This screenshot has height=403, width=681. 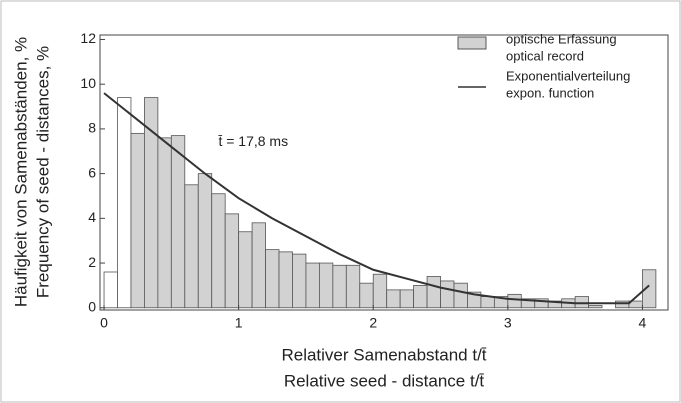 What do you see at coordinates (508, 323) in the screenshot?
I see `x-tick-label: 3` at bounding box center [508, 323].